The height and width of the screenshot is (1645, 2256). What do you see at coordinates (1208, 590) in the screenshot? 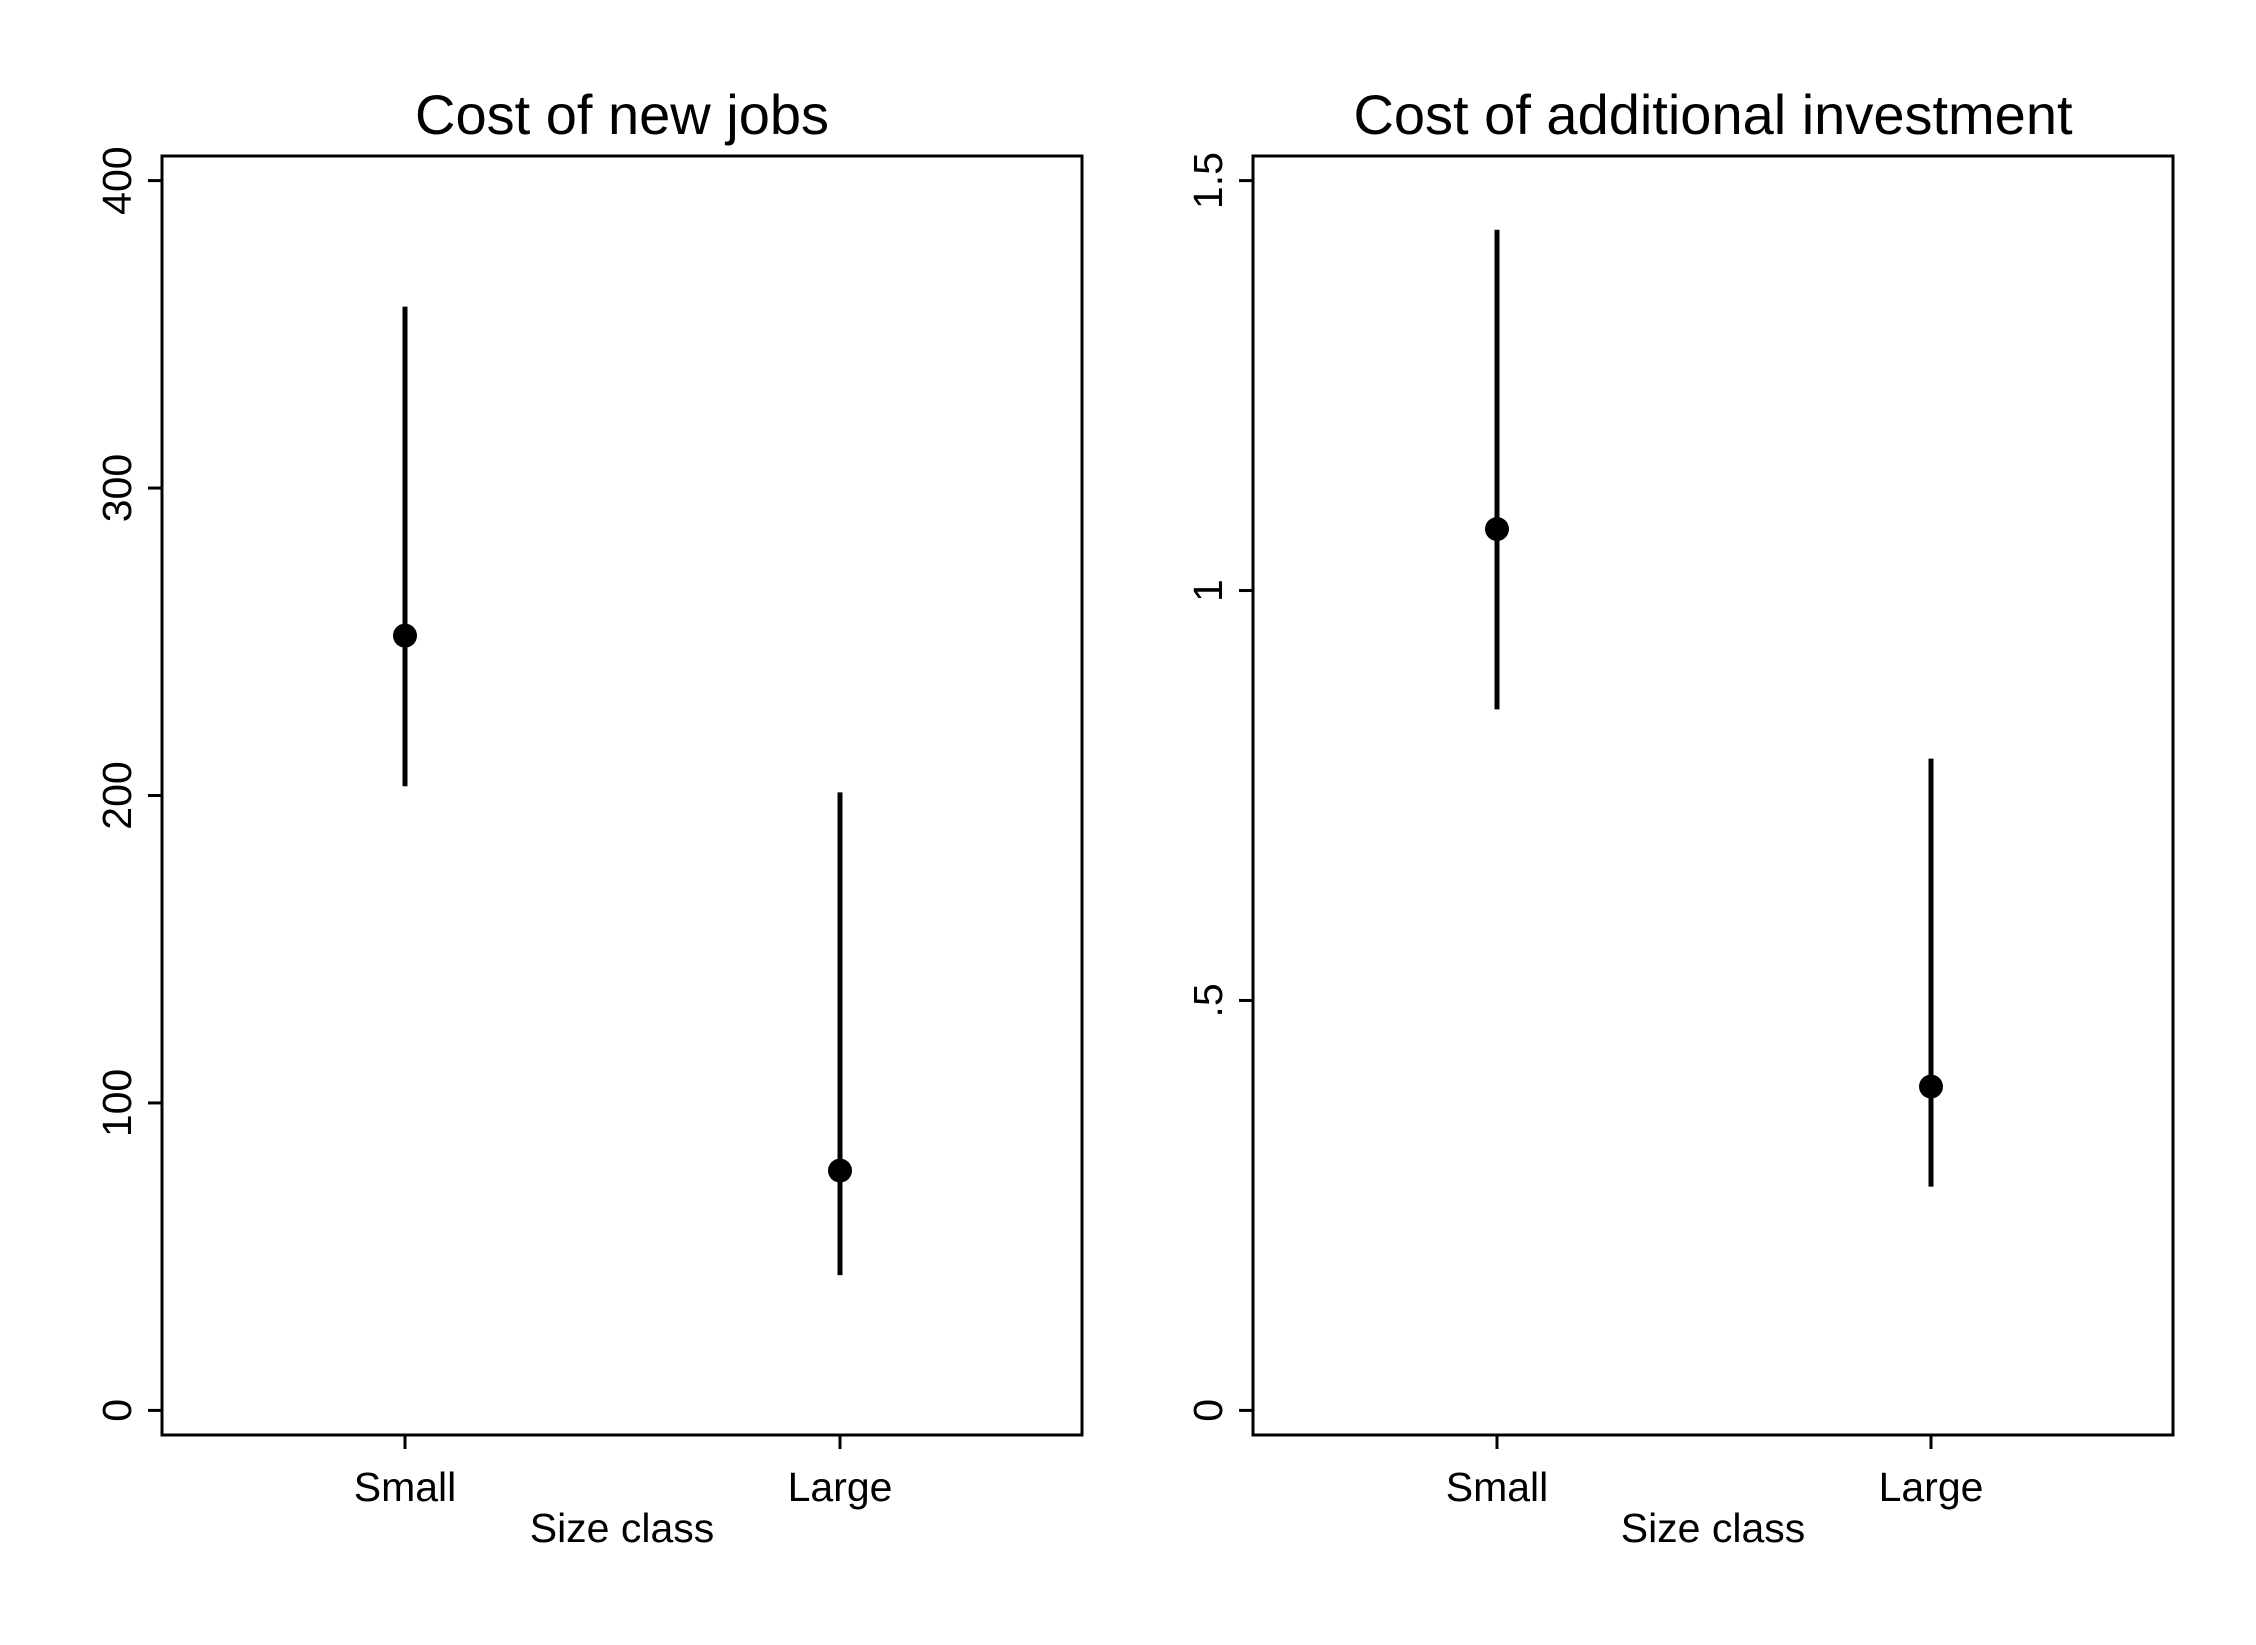
I see `y-tick-label: 1` at bounding box center [1208, 590].